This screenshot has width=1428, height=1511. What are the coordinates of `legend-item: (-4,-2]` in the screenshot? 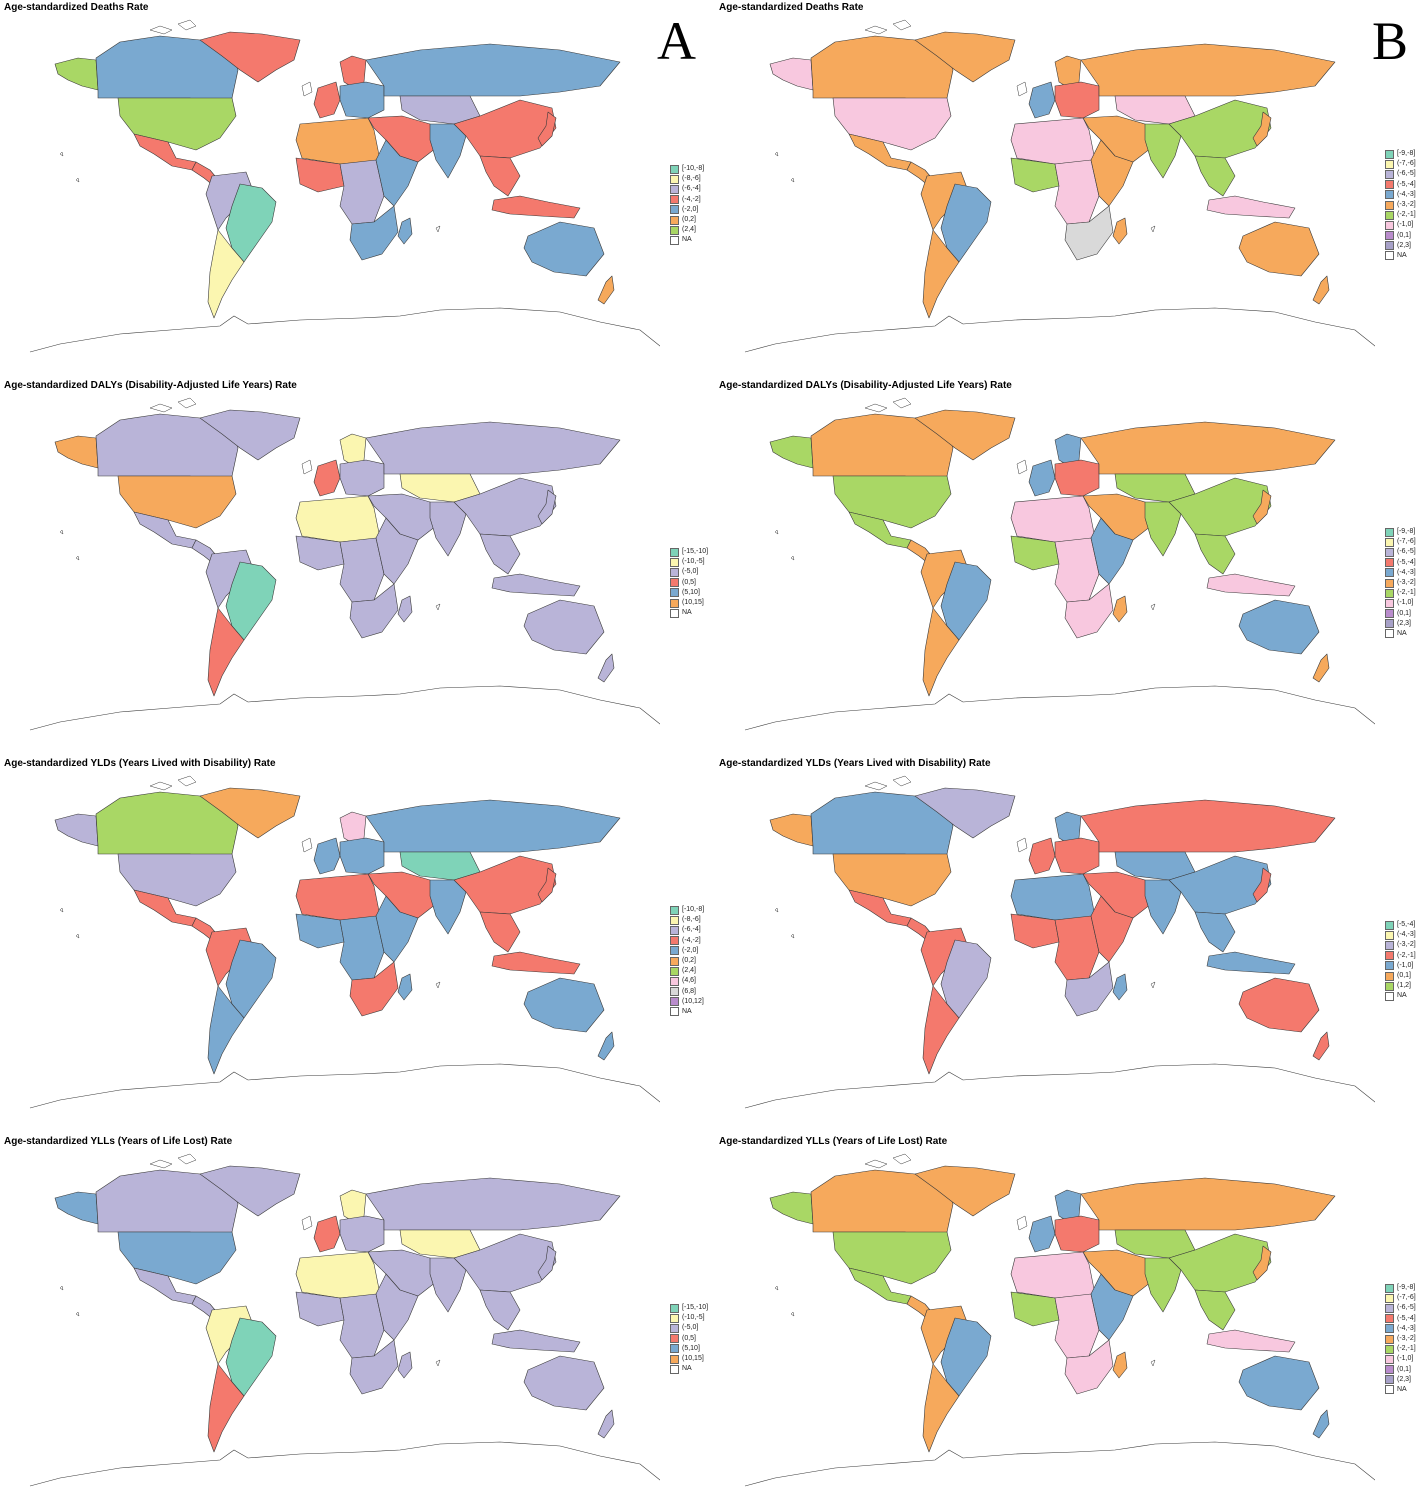 It's located at (687, 200).